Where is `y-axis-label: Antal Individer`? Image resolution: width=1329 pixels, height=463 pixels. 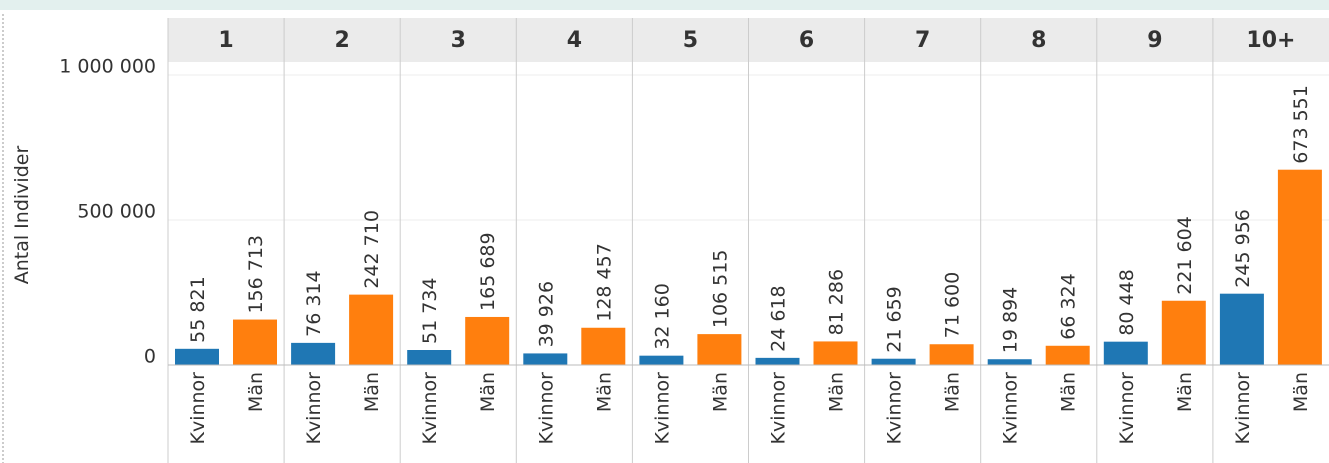
y-axis-label: Antal Individer is located at coordinates (22, 215).